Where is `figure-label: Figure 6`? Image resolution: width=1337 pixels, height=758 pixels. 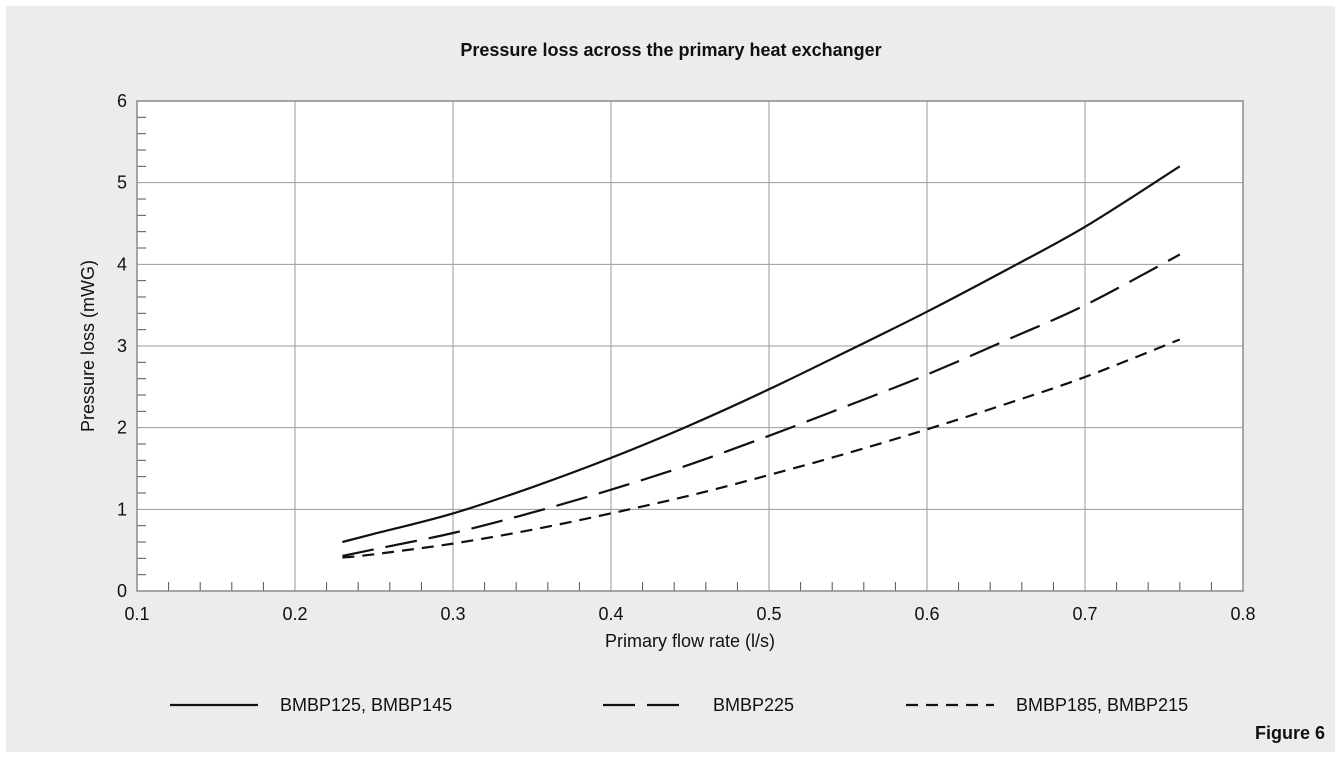
figure-label: Figure 6 is located at coordinates (1290, 733).